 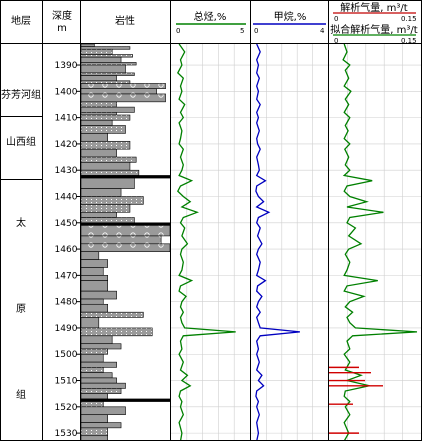 What do you see at coordinates (21, 141) in the screenshot?
I see `strata-label-shanxi: 山西组` at bounding box center [21, 141].